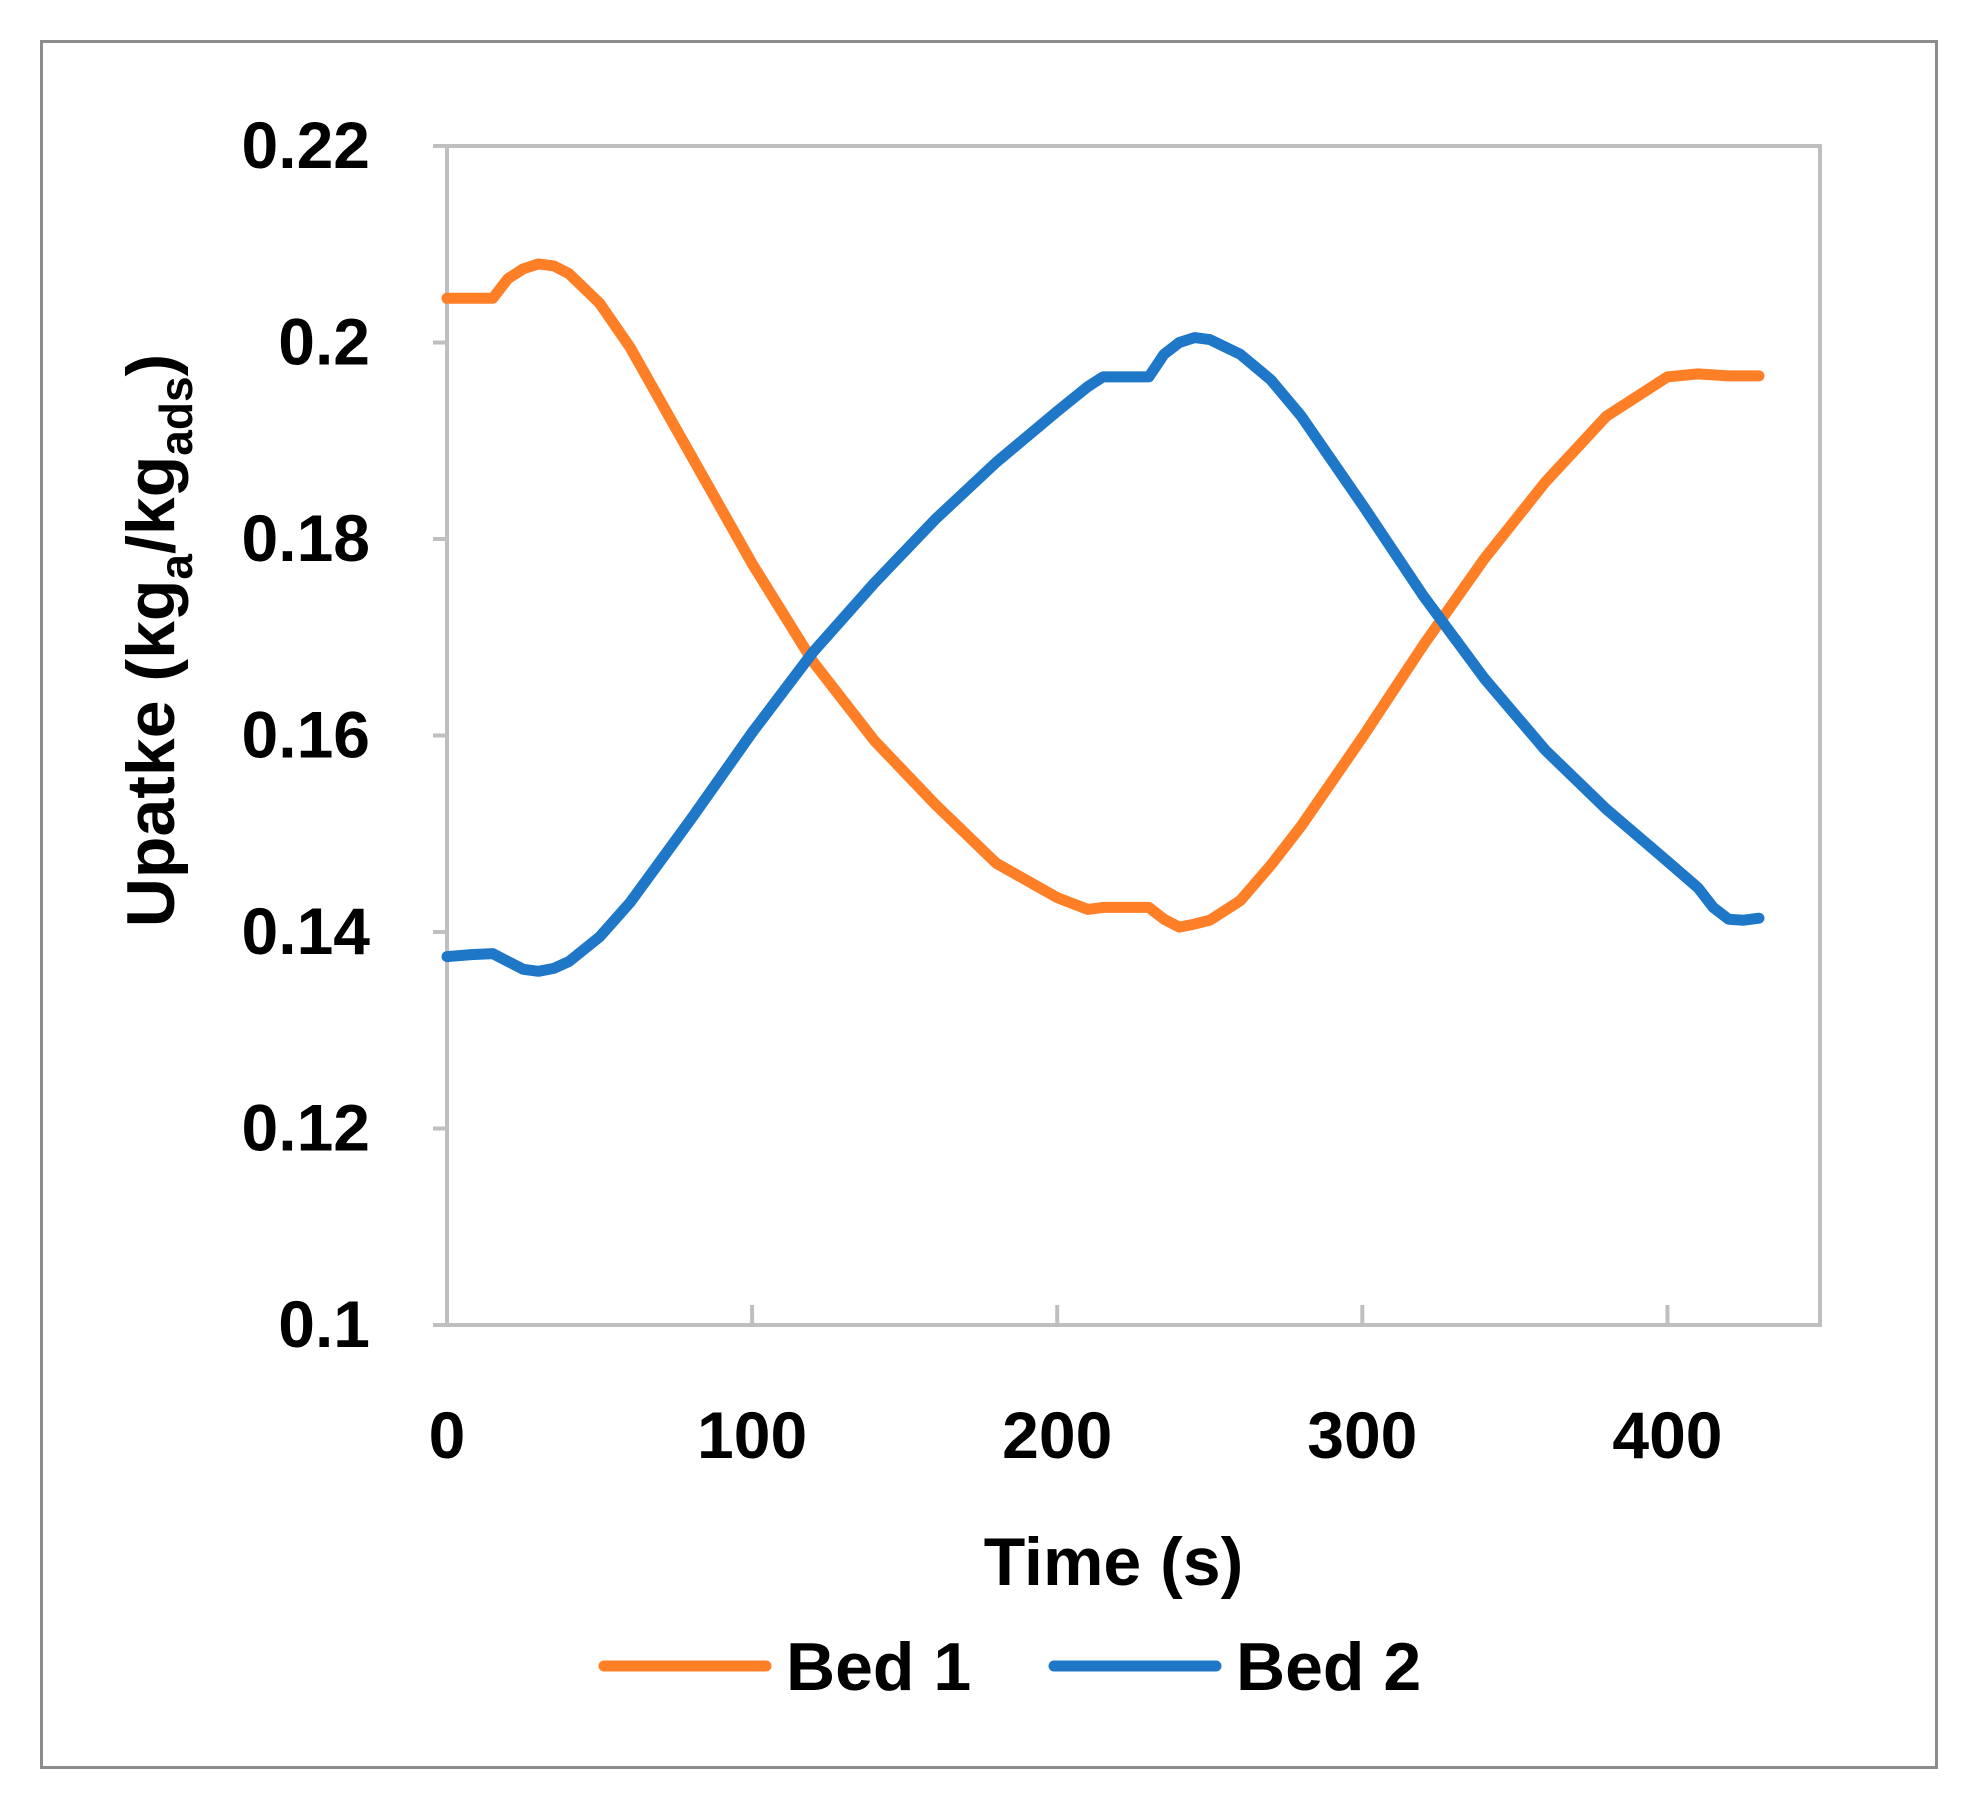 The height and width of the screenshot is (1801, 1975). What do you see at coordinates (1113, 1562) in the screenshot?
I see `x-axis-title: Time (s)` at bounding box center [1113, 1562].